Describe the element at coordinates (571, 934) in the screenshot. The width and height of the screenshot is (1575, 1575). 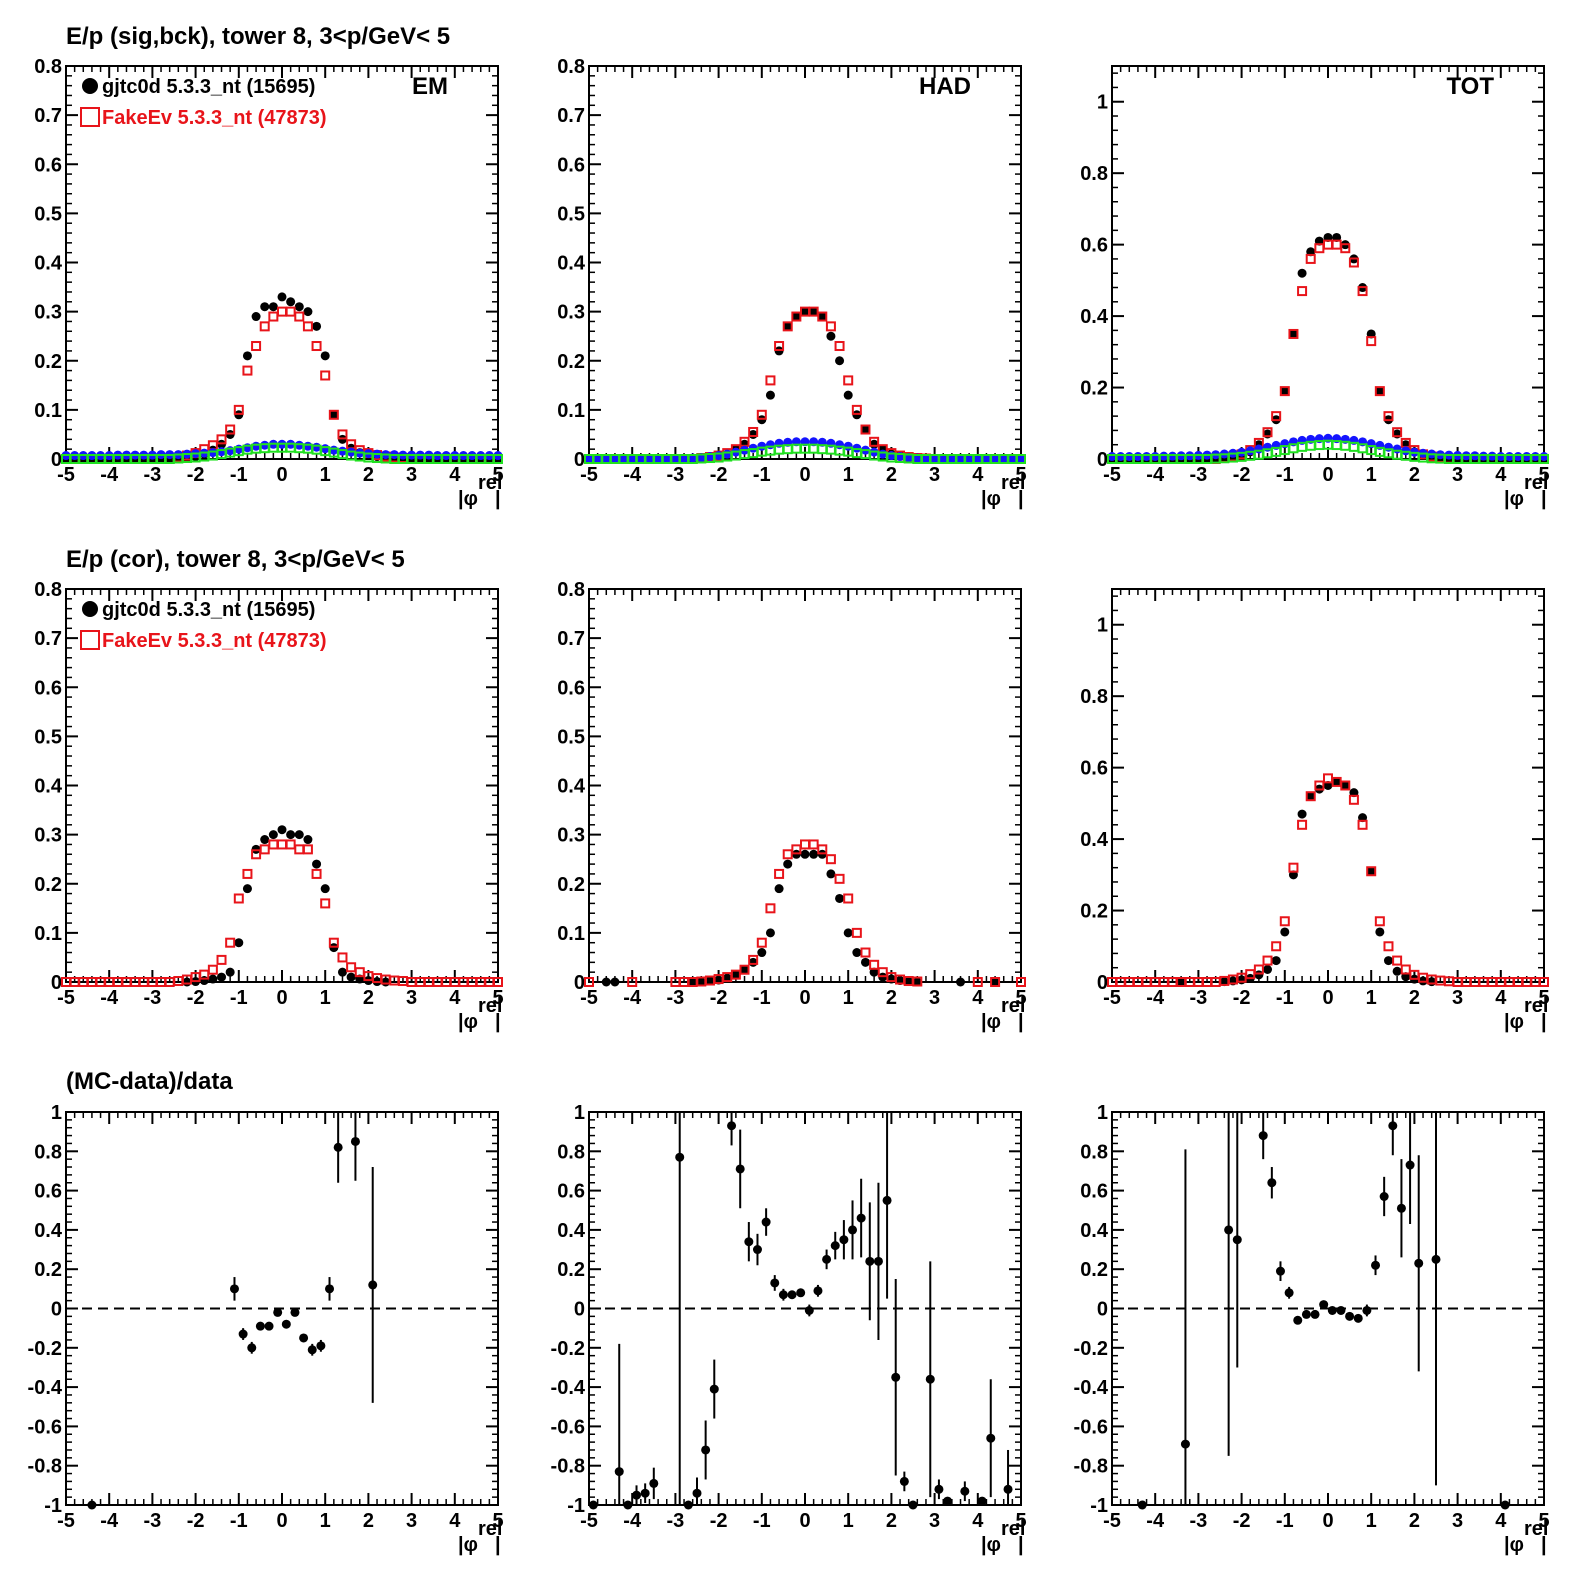
I see `y-tick-label: 0.1` at that location.